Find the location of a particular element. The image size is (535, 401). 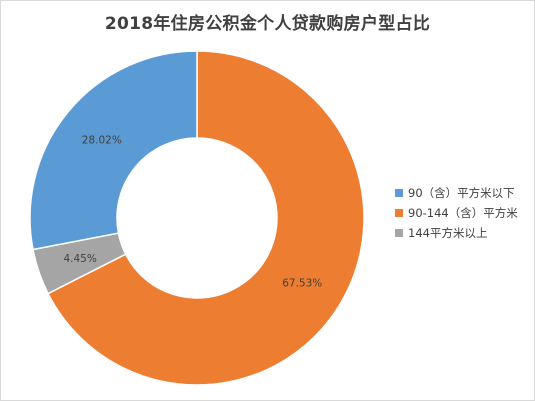

chart-legend: 90（含）平方米以下 90-144（含）平方米 144平方米以上 is located at coordinates (456, 213).